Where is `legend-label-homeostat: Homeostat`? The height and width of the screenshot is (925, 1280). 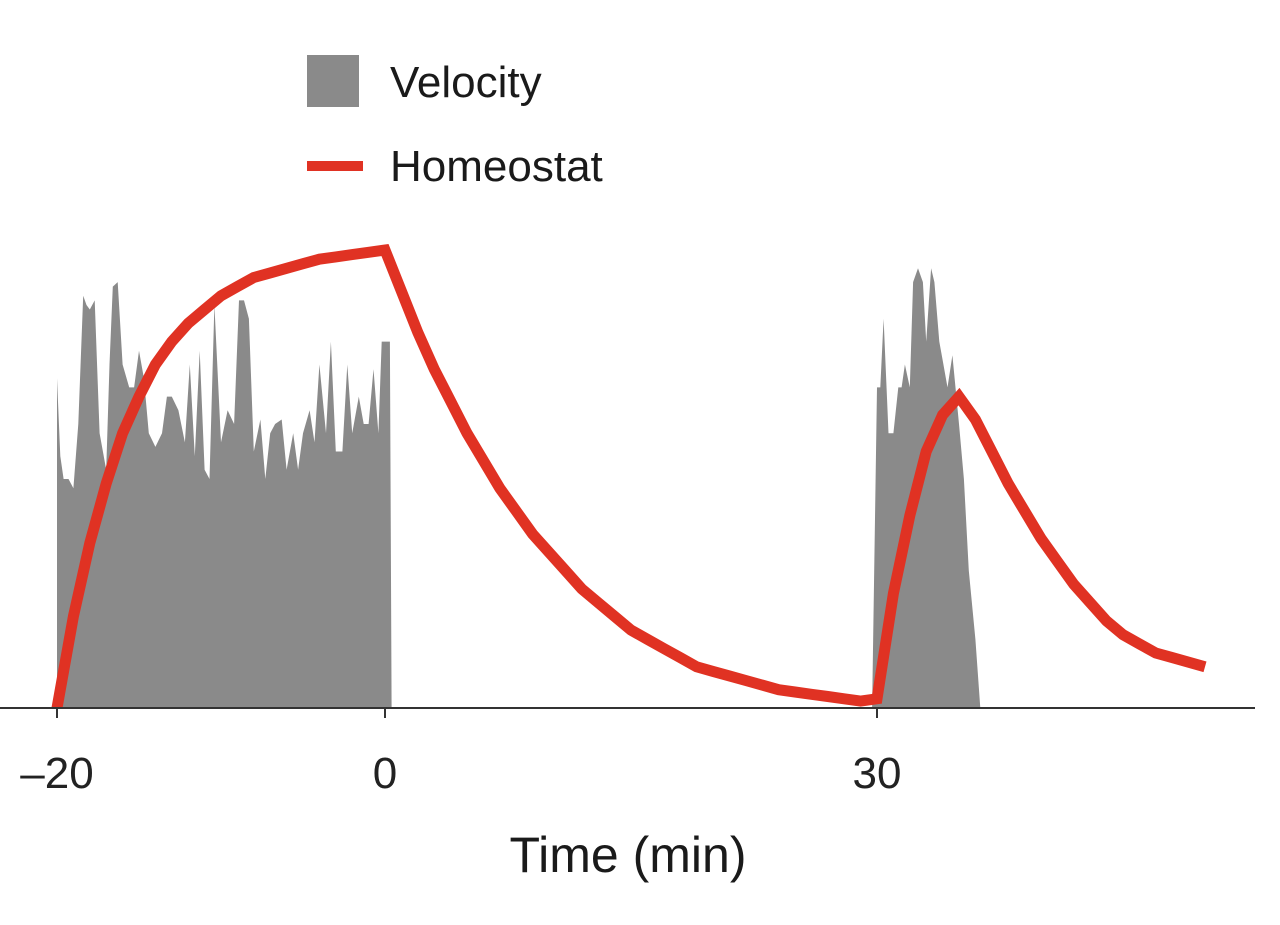 legend-label-homeostat: Homeostat is located at coordinates (496, 166).